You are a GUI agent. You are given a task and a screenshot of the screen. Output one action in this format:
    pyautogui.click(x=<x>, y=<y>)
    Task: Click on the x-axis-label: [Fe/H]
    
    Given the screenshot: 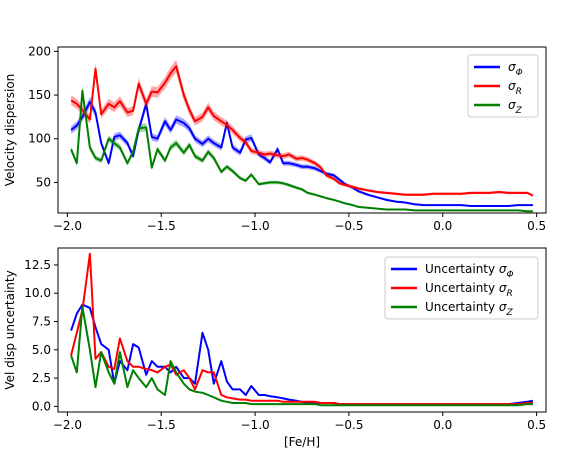 What is the action you would take?
    pyautogui.click(x=302, y=442)
    